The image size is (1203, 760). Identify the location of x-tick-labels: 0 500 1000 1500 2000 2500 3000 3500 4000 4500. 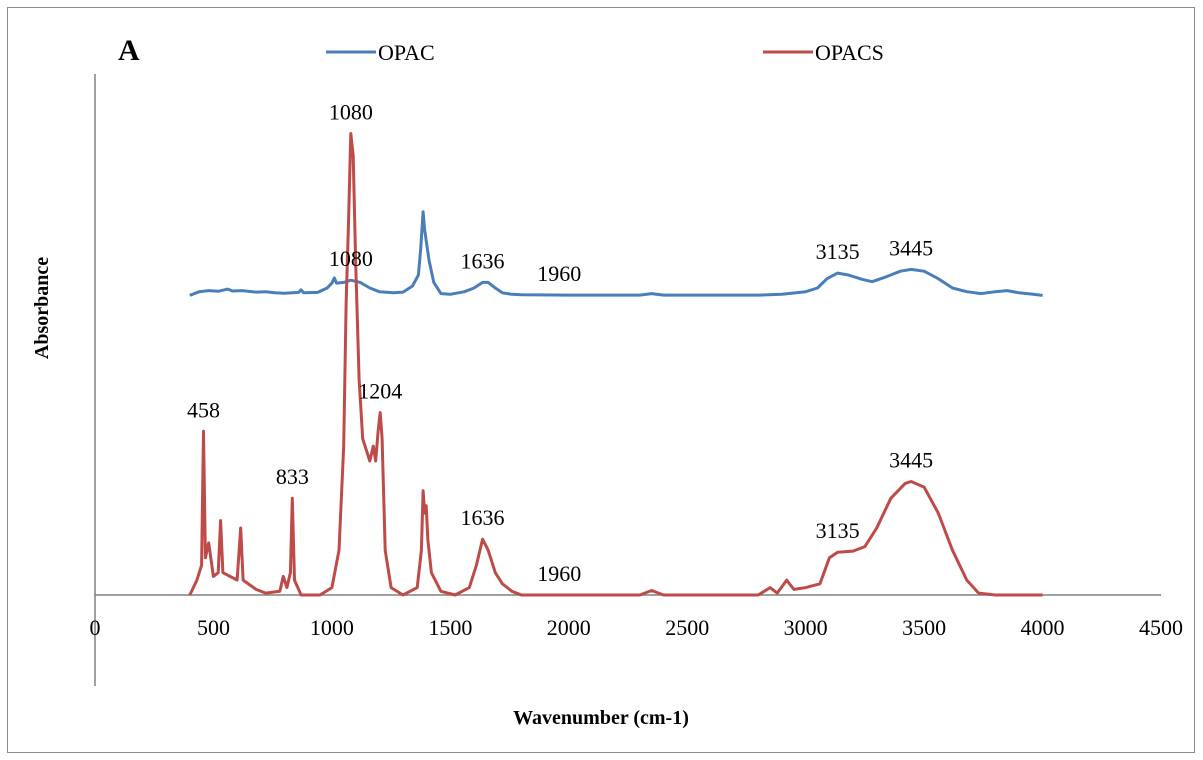
(637, 627).